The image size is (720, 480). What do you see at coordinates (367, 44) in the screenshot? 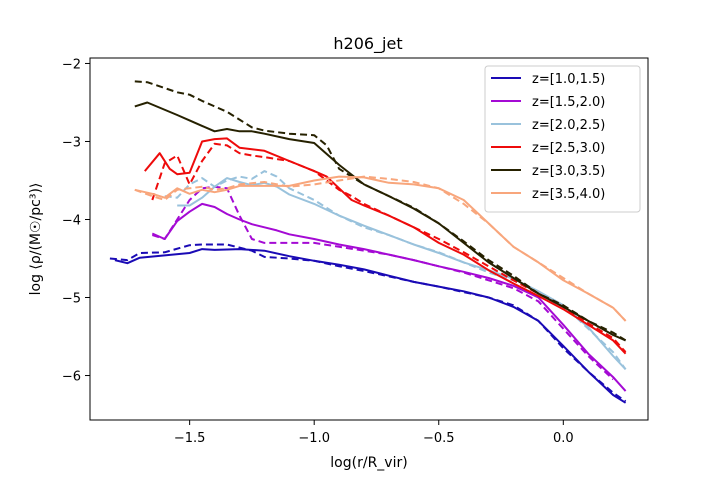
I see `chart-title: h206_jet` at bounding box center [367, 44].